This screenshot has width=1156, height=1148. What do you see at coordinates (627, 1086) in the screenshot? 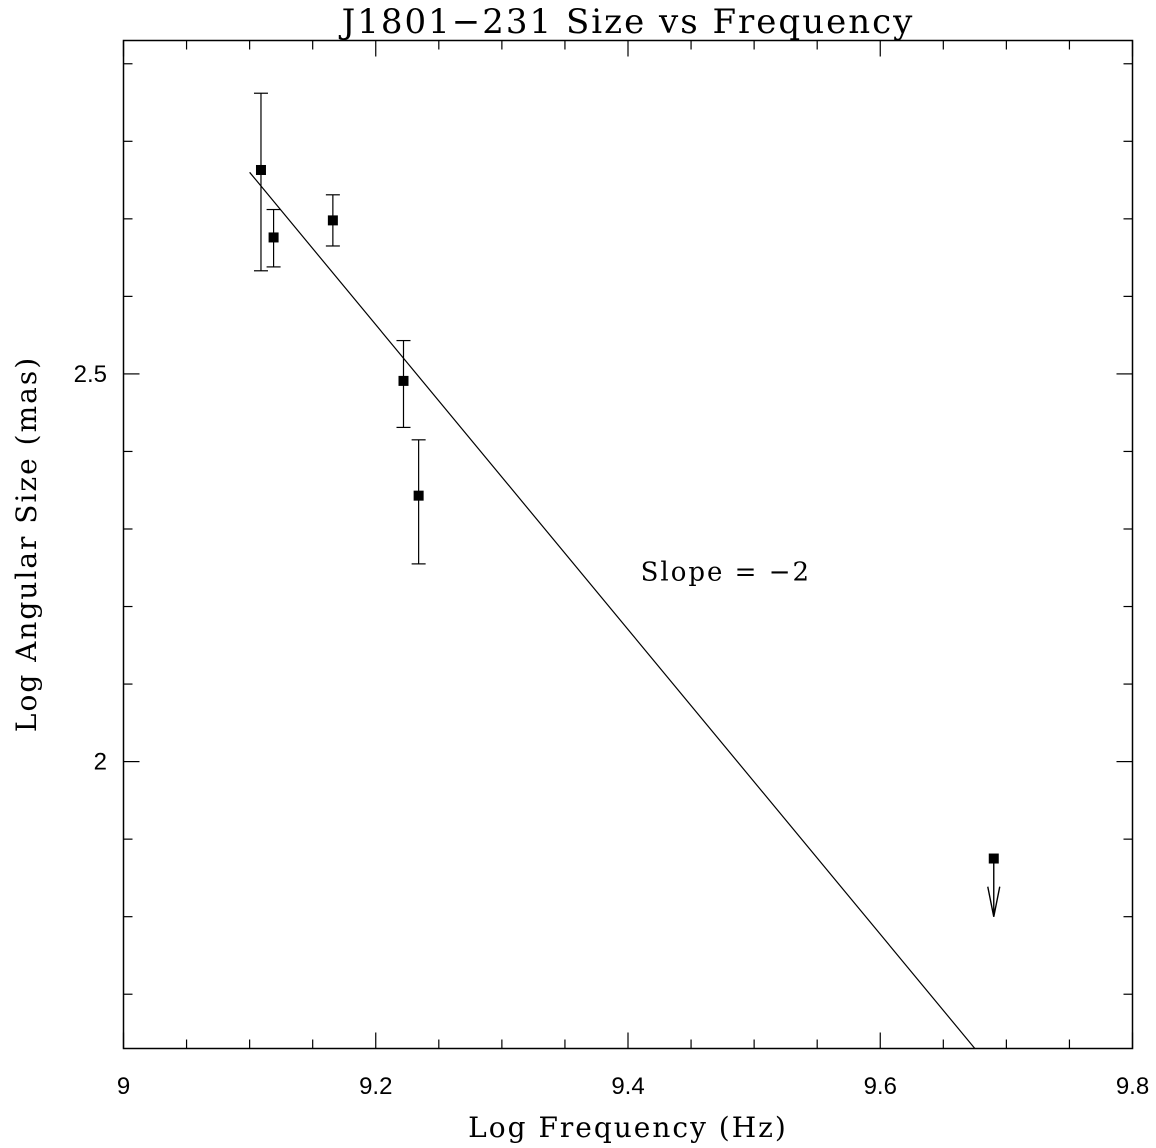
I see `x-tick-label: 9.4` at bounding box center [627, 1086].